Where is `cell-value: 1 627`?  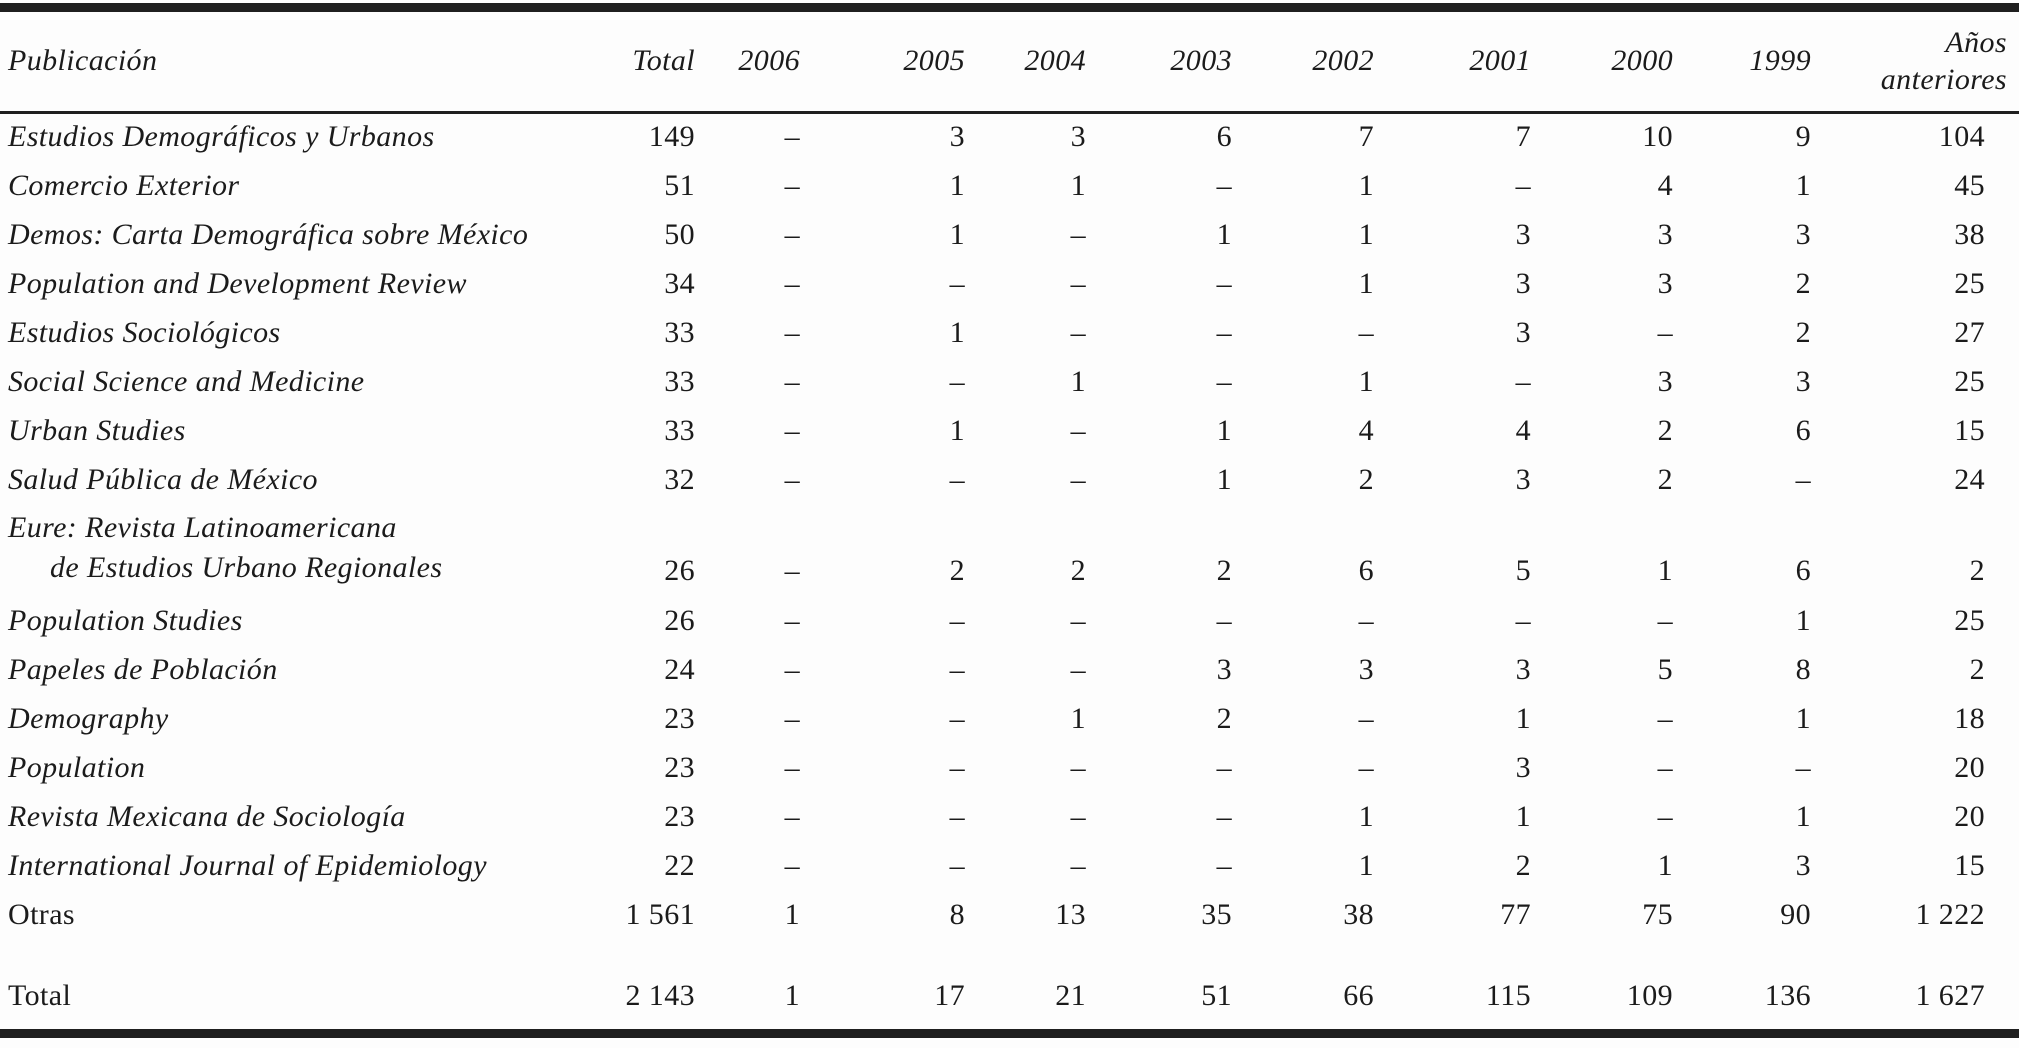 cell-value: 1 627 is located at coordinates (1950, 995).